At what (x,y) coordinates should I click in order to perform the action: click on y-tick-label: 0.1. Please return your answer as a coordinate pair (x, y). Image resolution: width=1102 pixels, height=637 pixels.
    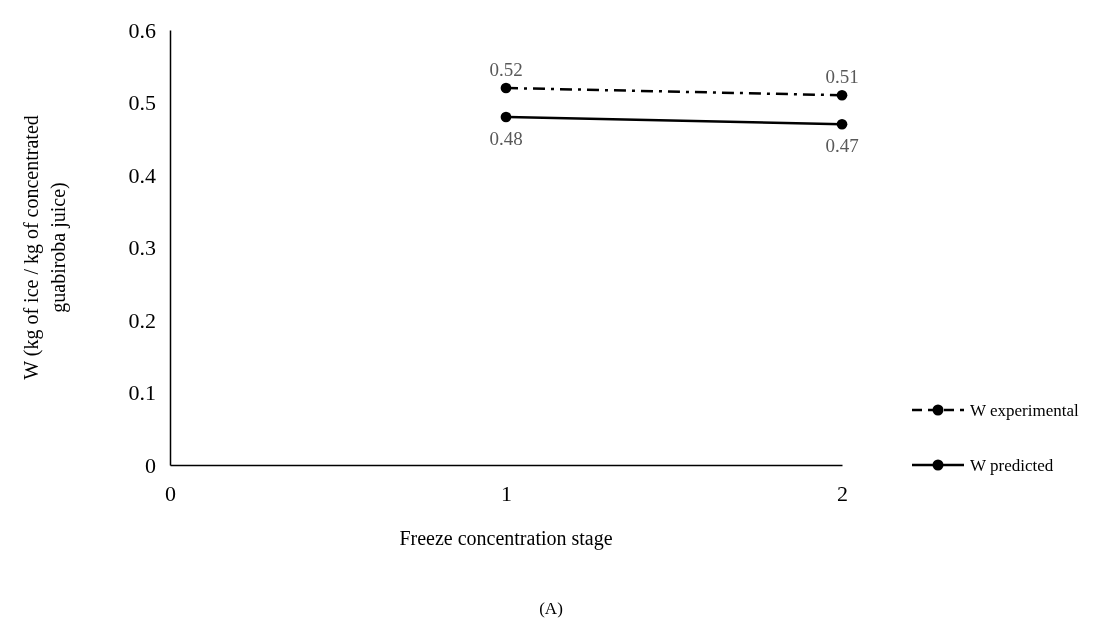
    Looking at the image, I should click on (142, 393).